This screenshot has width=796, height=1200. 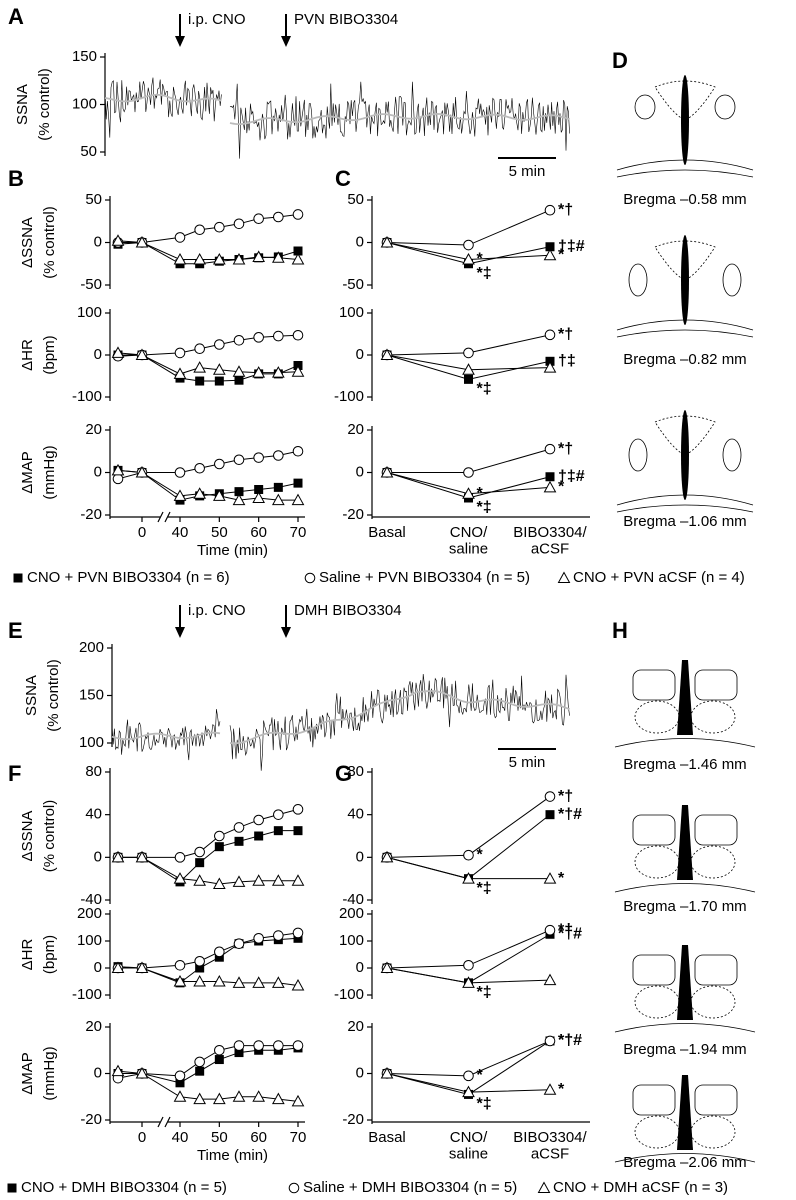 I want to click on section-label: Bregma –1.70 mm, so click(x=684, y=906).